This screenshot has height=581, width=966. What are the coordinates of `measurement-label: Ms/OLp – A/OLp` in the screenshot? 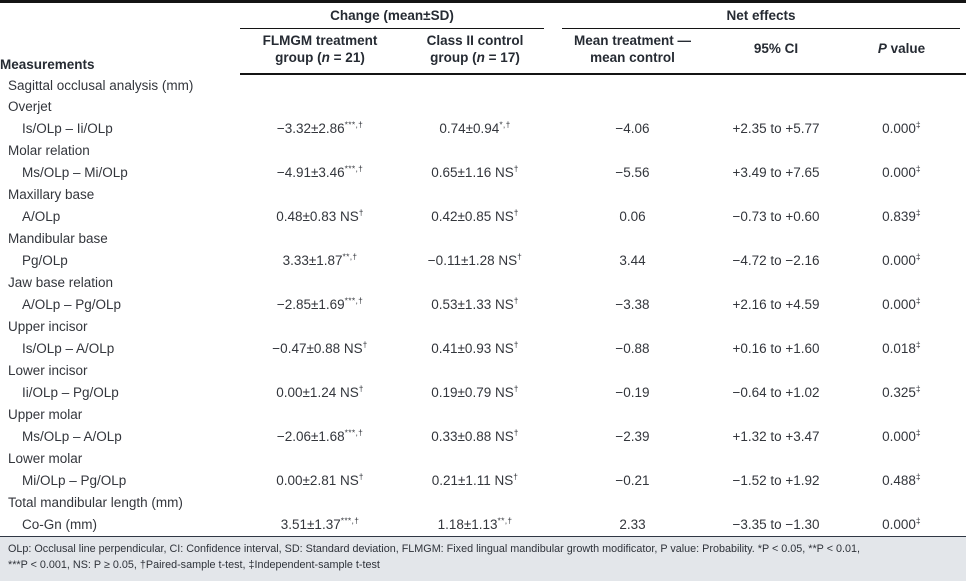 It's located at (72, 437).